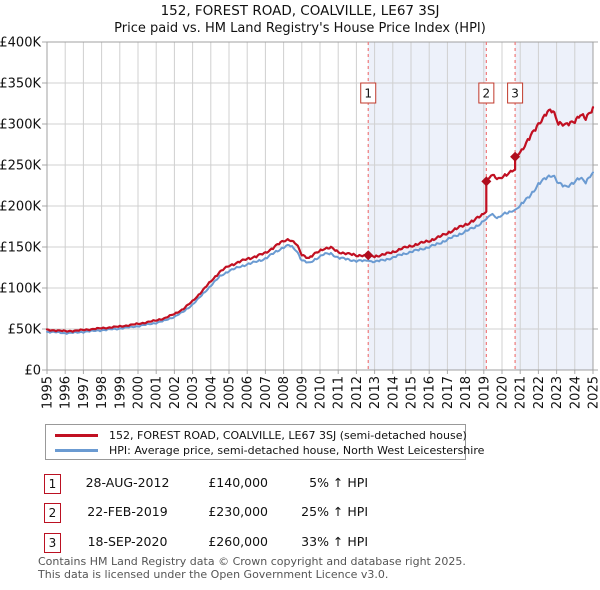  I want to click on sale-row-2: 2 22-FEB-2019 £230,000 25% ↑ HPI, so click(300, 513).